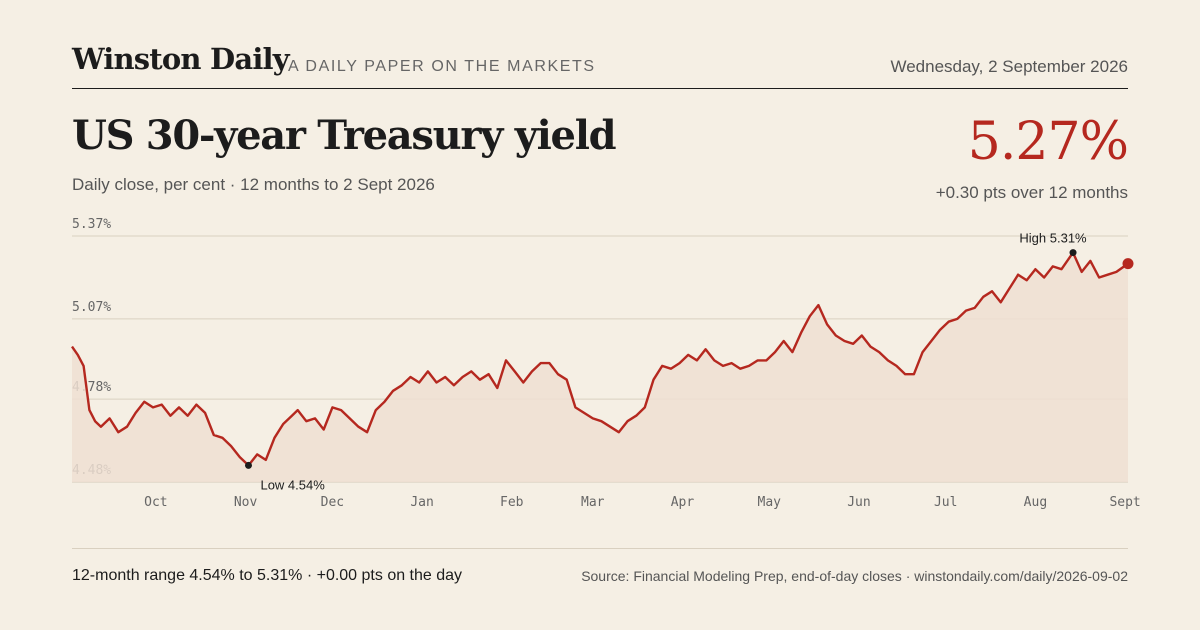 This screenshot has height=630, width=1200. What do you see at coordinates (1128, 264) in the screenshot?
I see `latest-point-marker` at bounding box center [1128, 264].